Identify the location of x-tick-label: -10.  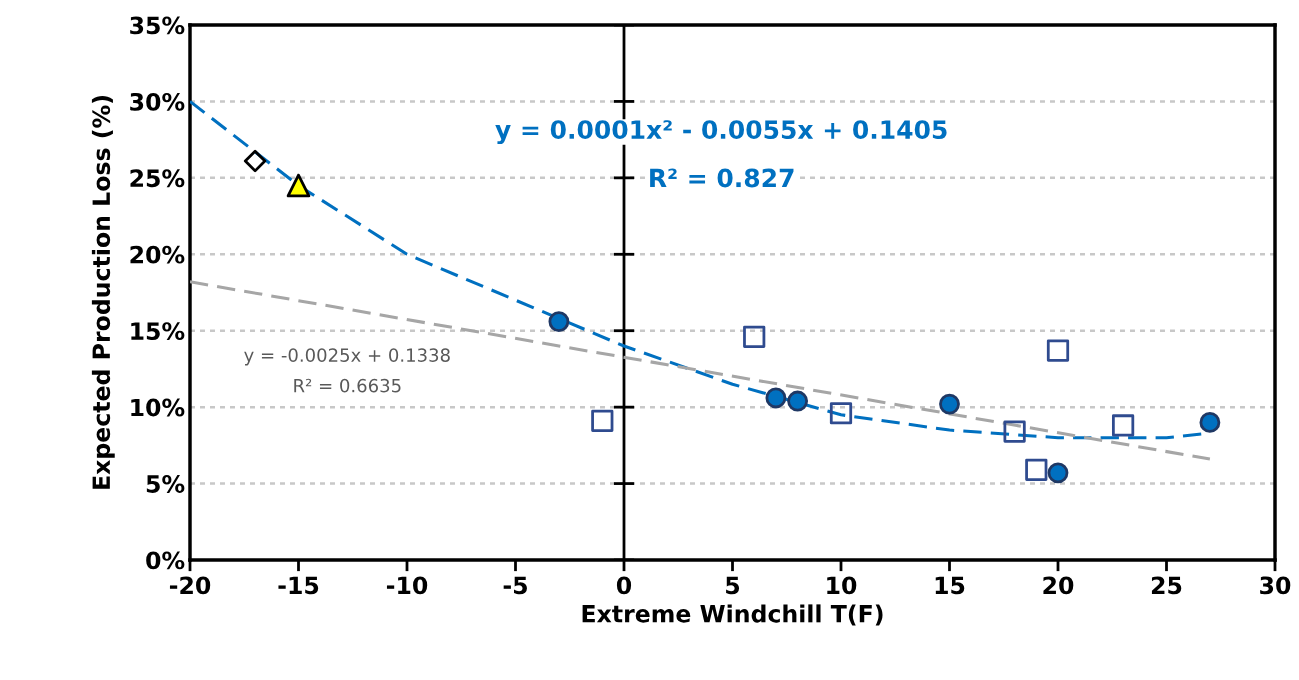
(407, 585).